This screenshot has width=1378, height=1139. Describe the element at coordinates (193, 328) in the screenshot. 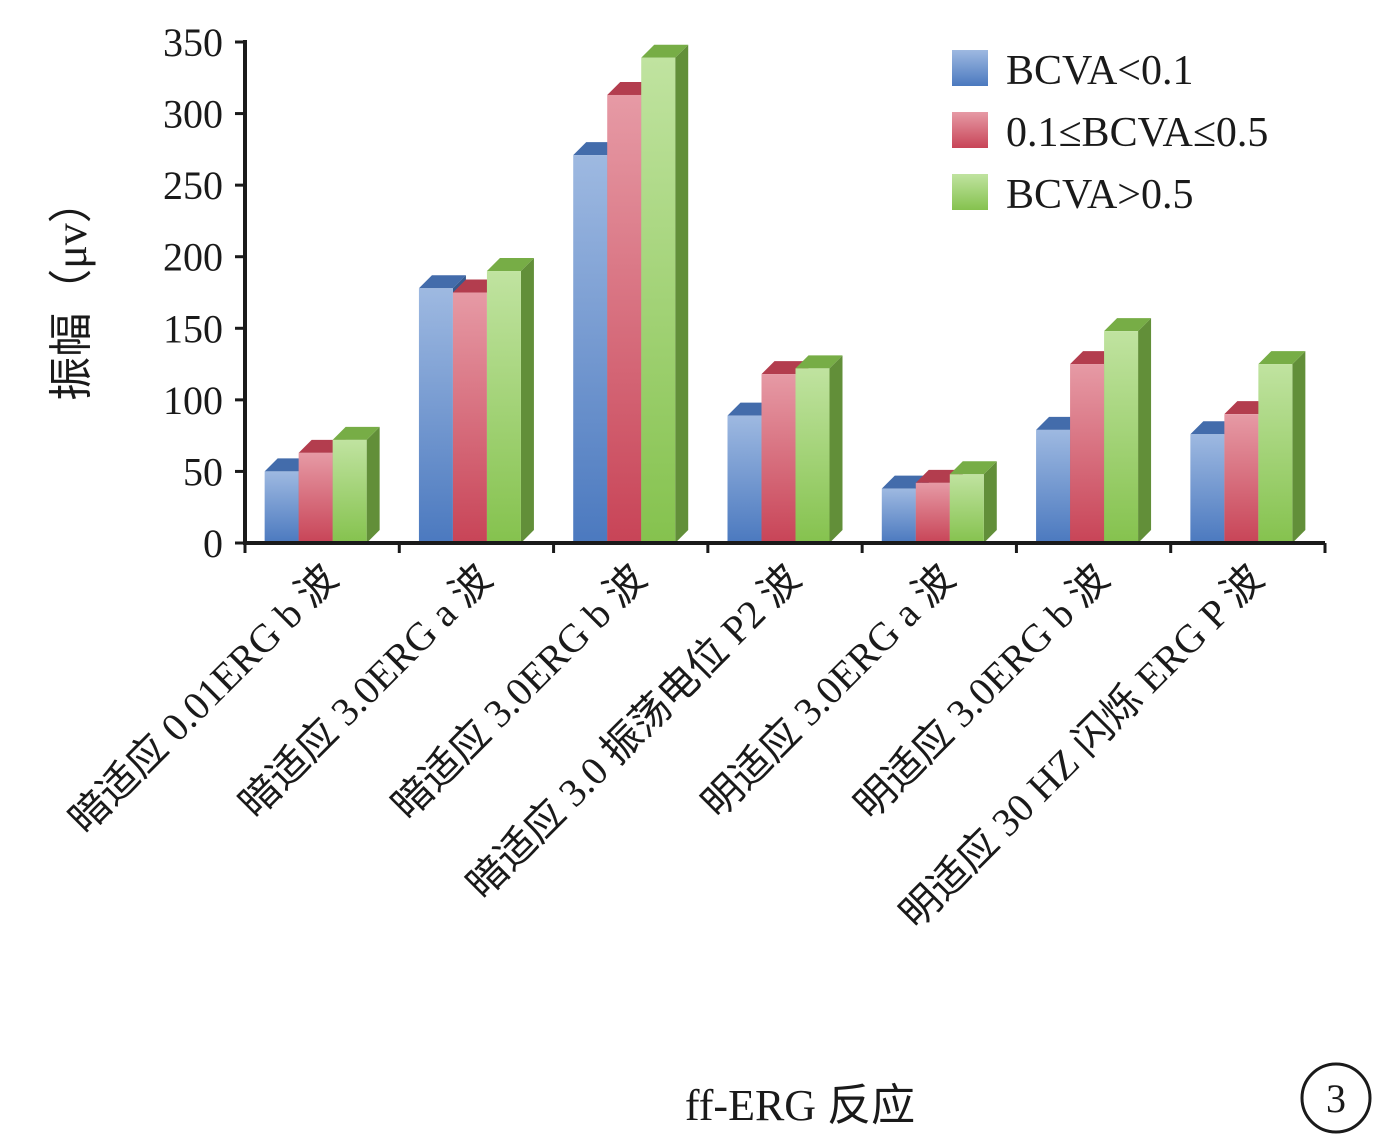

I see `y-tick-label: 150` at that location.